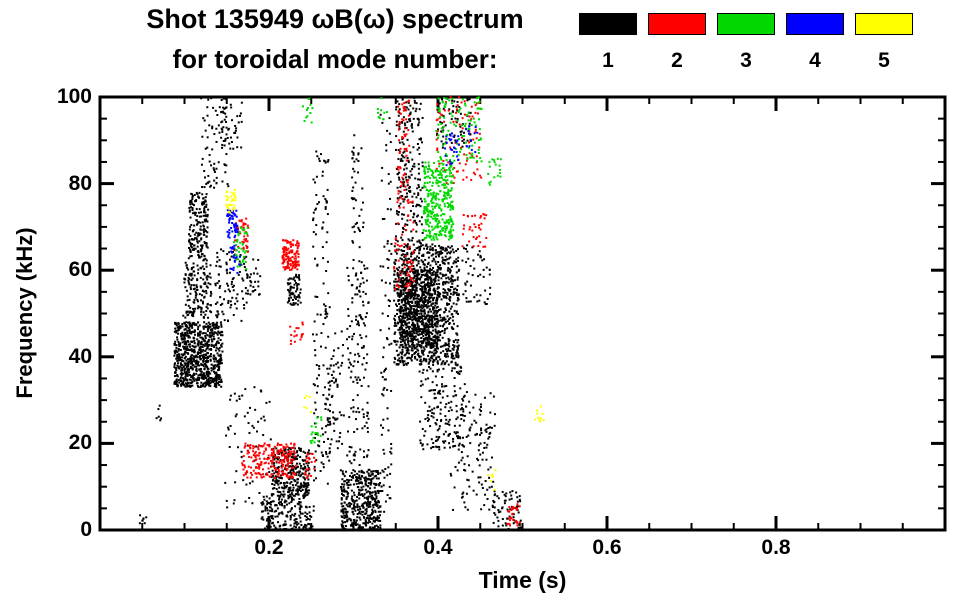 The height and width of the screenshot is (615, 963). I want to click on legend-label-mode-1: 1, so click(608, 60).